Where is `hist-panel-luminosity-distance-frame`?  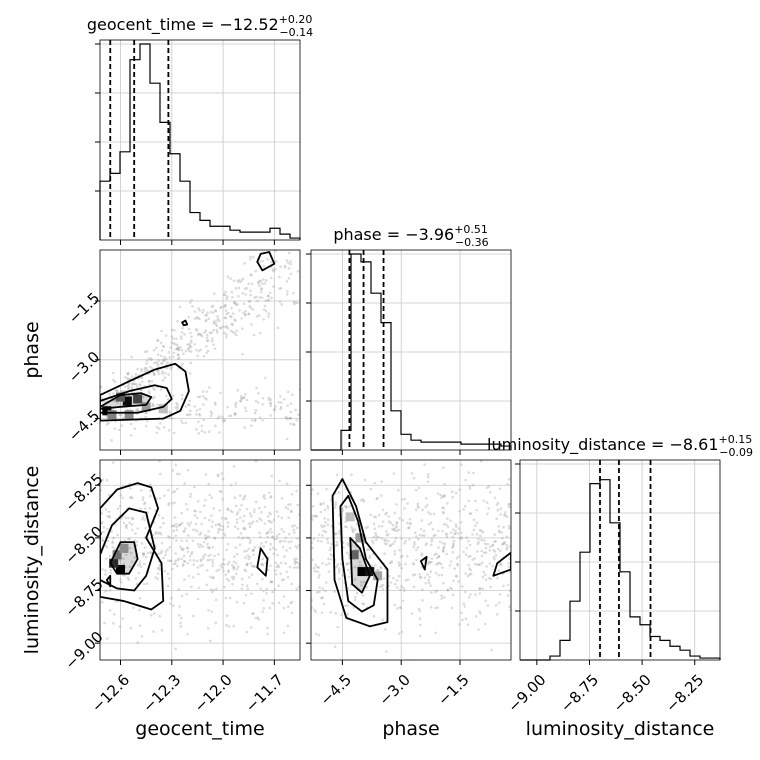
hist-panel-luminosity-distance-frame is located at coordinates (620, 560).